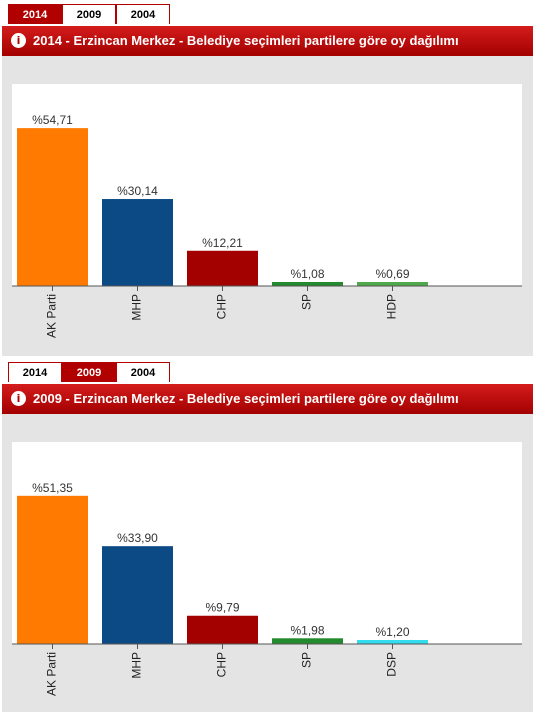  Describe the element at coordinates (52, 120) in the screenshot. I see `data-label: %54,71` at that location.